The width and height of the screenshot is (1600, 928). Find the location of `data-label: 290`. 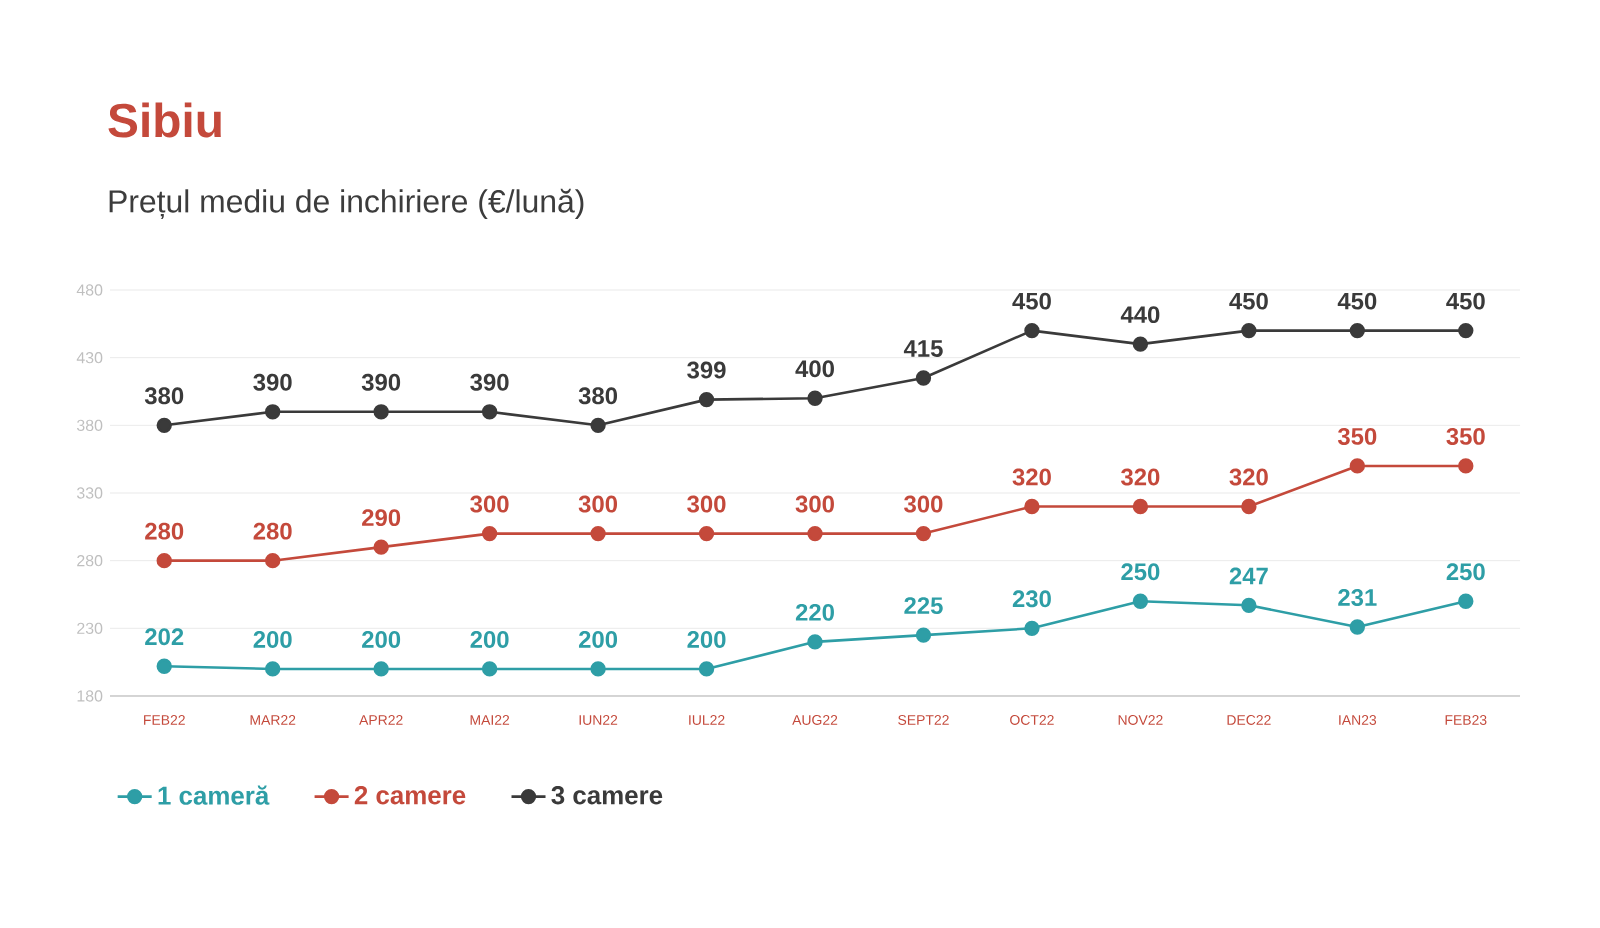

data-label: 290 is located at coordinates (381, 518).